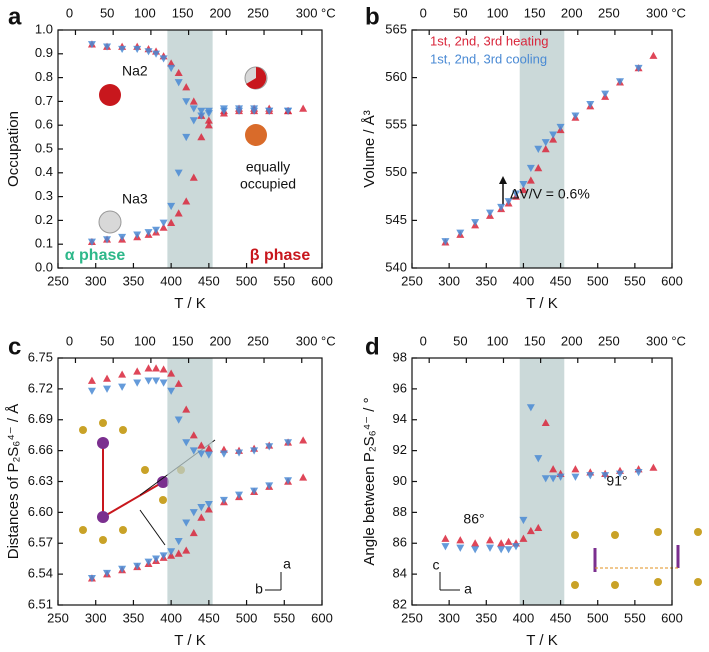  I want to click on x2-tick-label: 150, so click(183, 12).